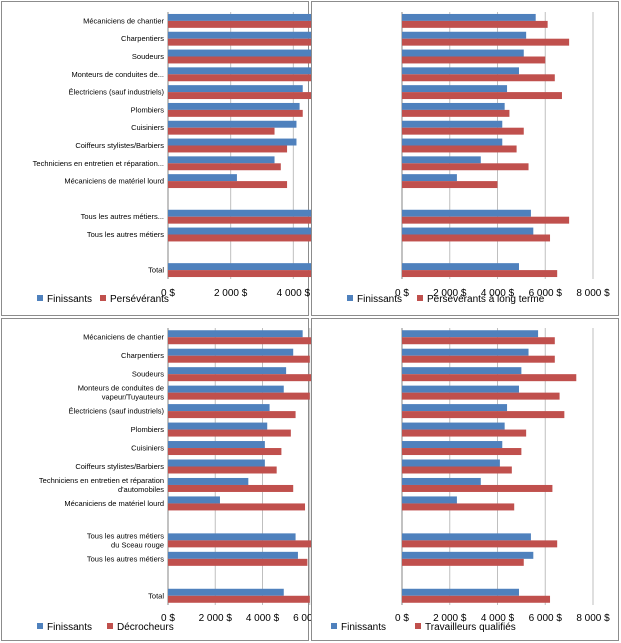  I want to click on x-tick-label: 8 000 $, so click(593, 618).